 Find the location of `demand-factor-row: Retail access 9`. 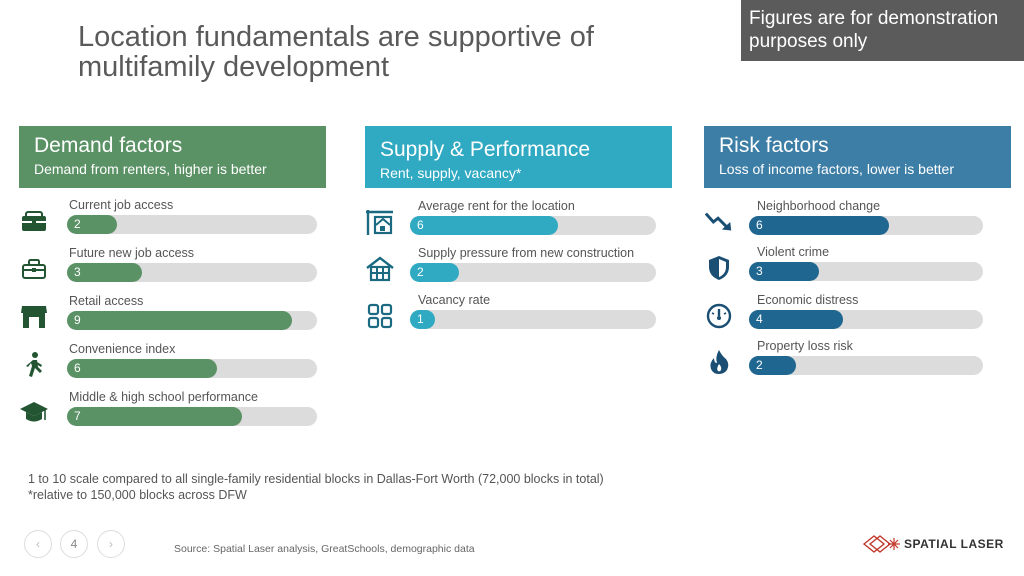

demand-factor-row: Retail access 9 is located at coordinates (172, 314).